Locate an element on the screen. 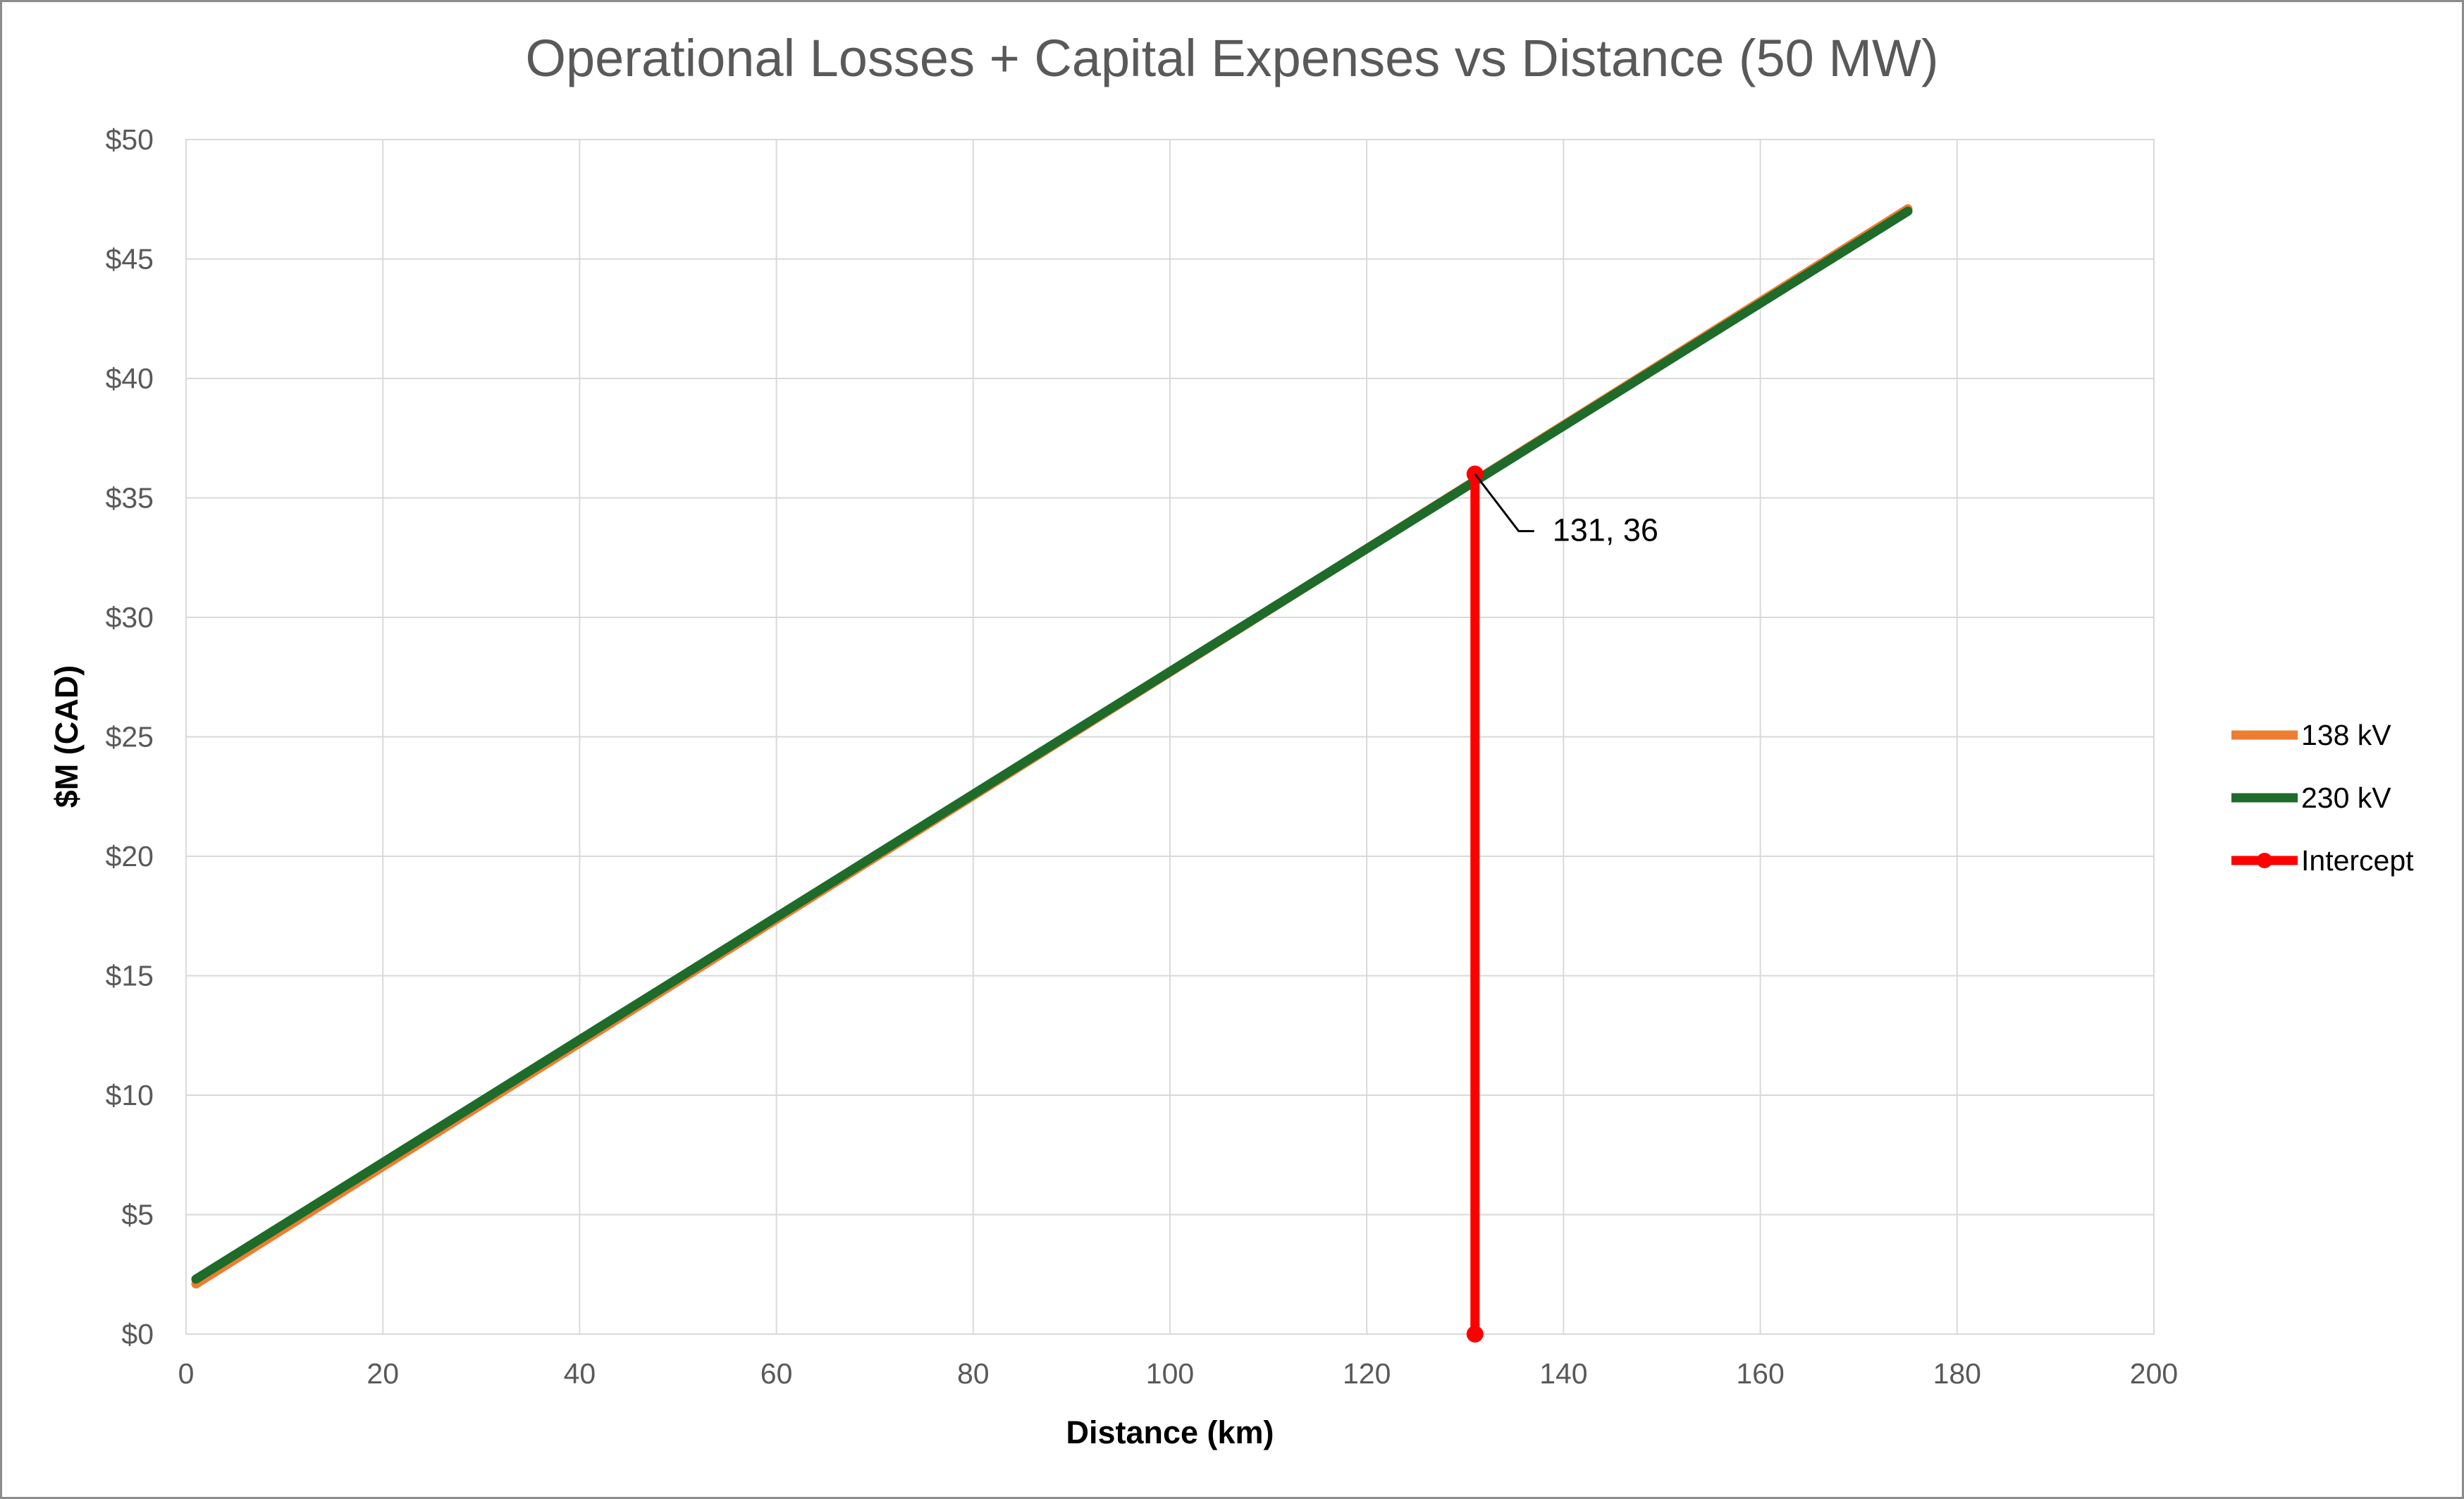 Image resolution: width=2464 pixels, height=1499 pixels. x-tick-label: 60 is located at coordinates (776, 1374).